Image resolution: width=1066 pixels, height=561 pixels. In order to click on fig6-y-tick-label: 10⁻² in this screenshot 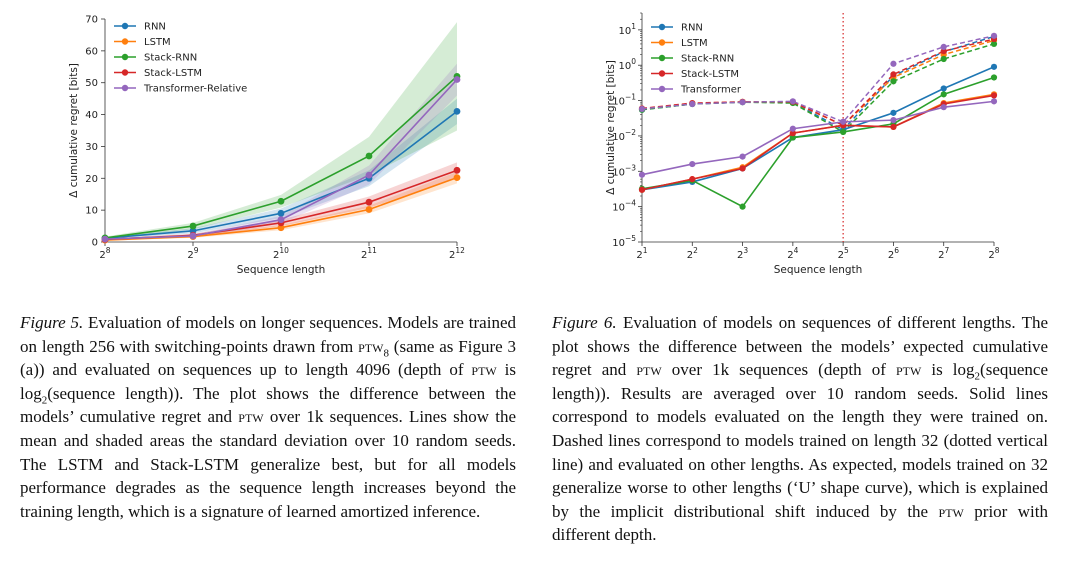, I will do `click(624, 135)`.